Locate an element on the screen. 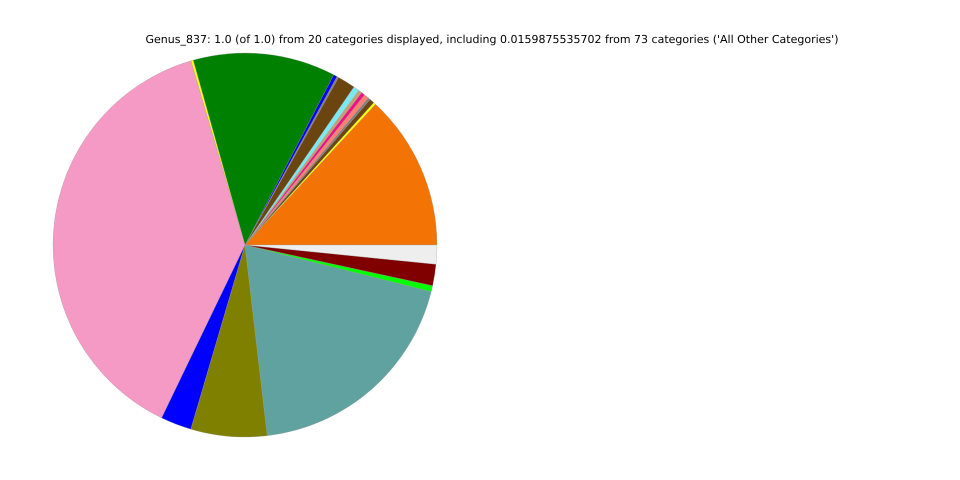 The width and height of the screenshot is (960, 480). text: Genus_837: 1.0 (of 1.0) from 20 categories displayed, including 0.0159875535702 from 73 categories ('All Other Categories') is located at coordinates (492, 39).